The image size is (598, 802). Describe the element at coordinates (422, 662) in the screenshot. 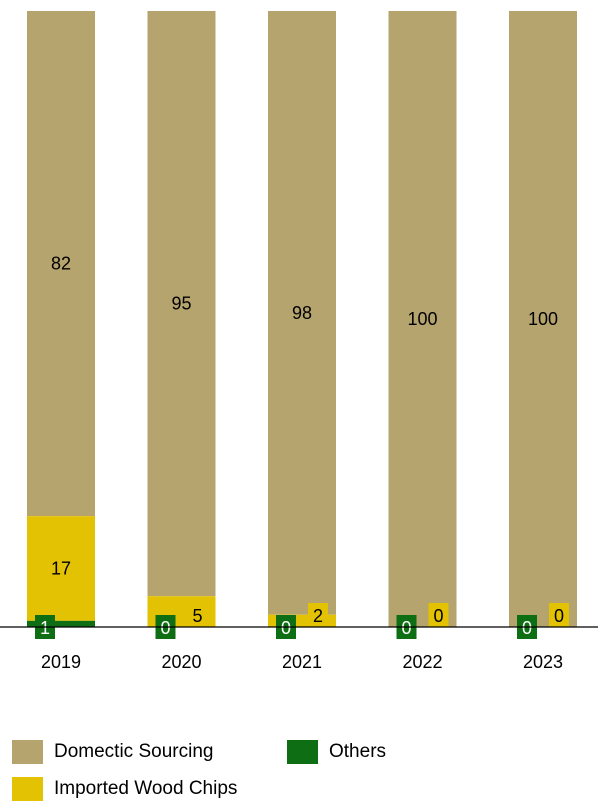

I see `x-tick-label-2022: 2022` at that location.